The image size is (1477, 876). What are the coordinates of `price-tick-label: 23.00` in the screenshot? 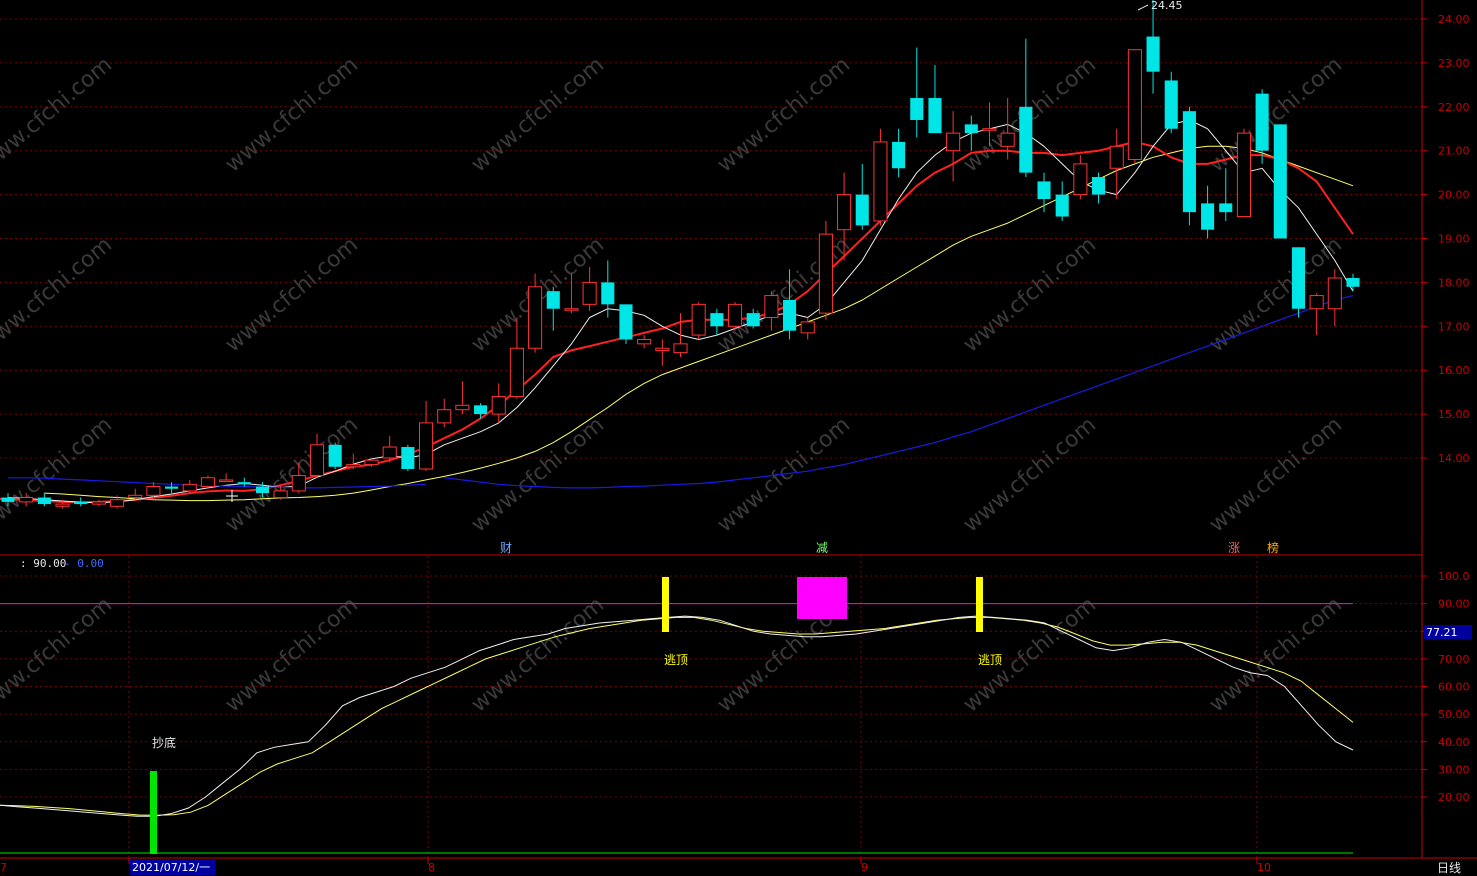 It's located at (1454, 63).